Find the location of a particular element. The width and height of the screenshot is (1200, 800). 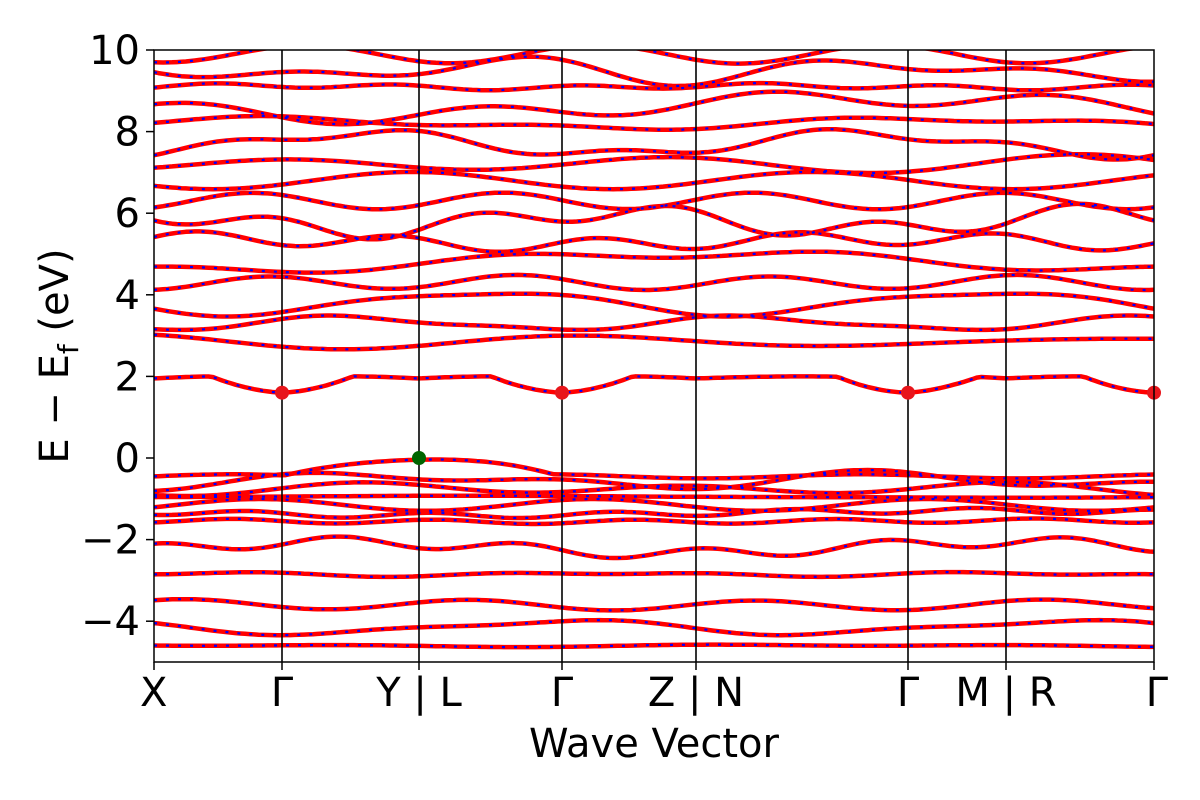

x-tick-label: X is located at coordinates (153, 693).